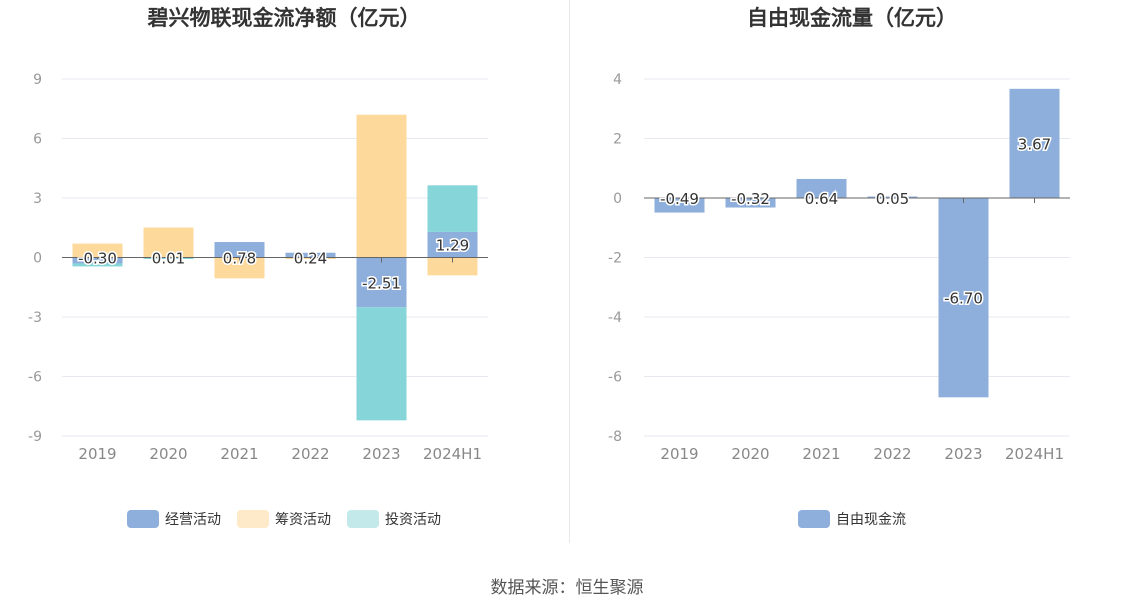  I want to click on y-tick-label: 3, so click(37, 199).